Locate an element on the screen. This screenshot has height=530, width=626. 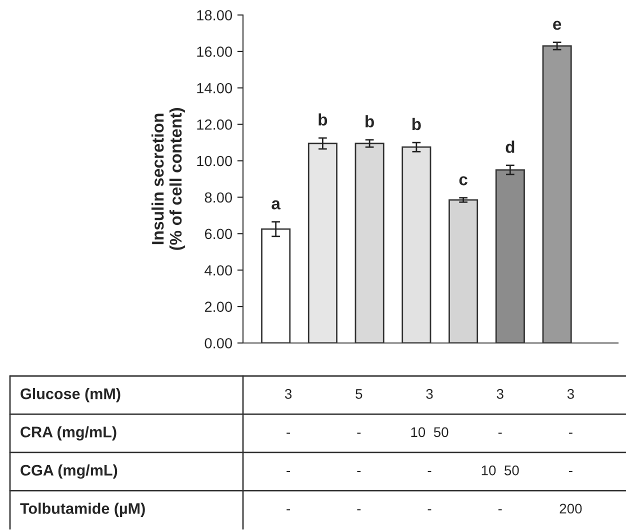
y-tick-label: 12.00 is located at coordinates (214, 124).